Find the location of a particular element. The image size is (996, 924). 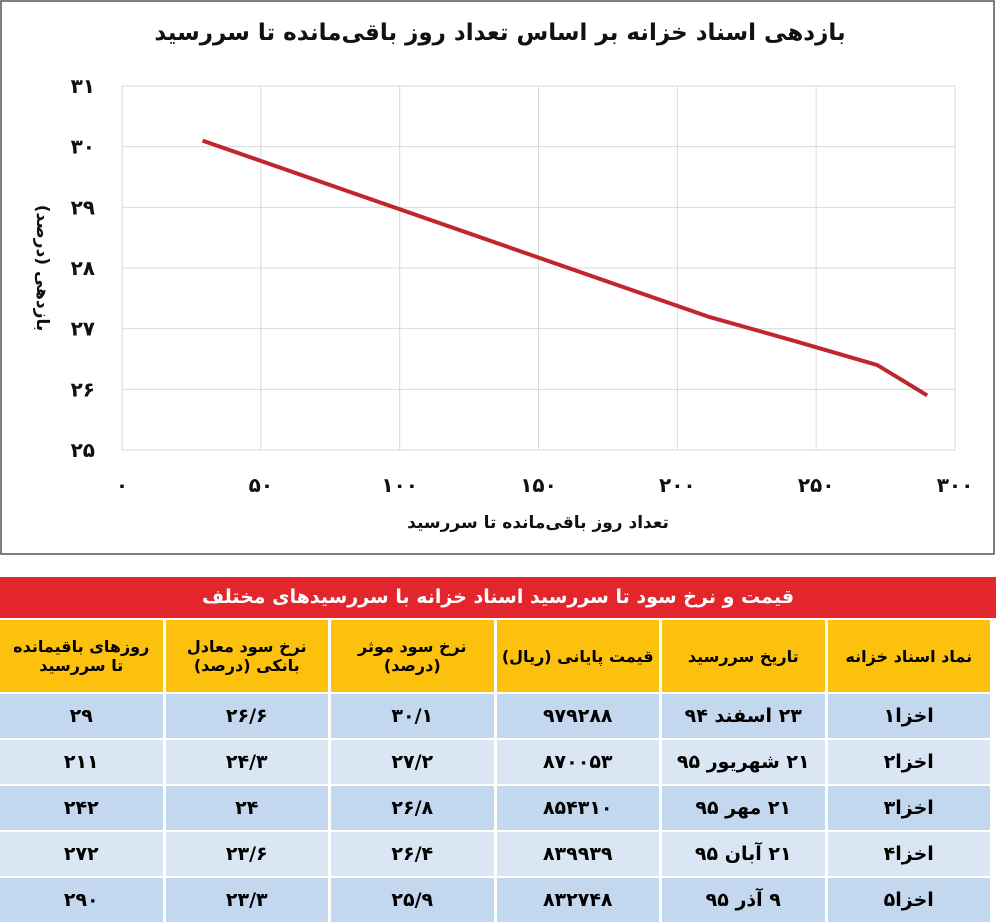

table-cell: ۹ آذر ۹۵ is located at coordinates (743, 900).